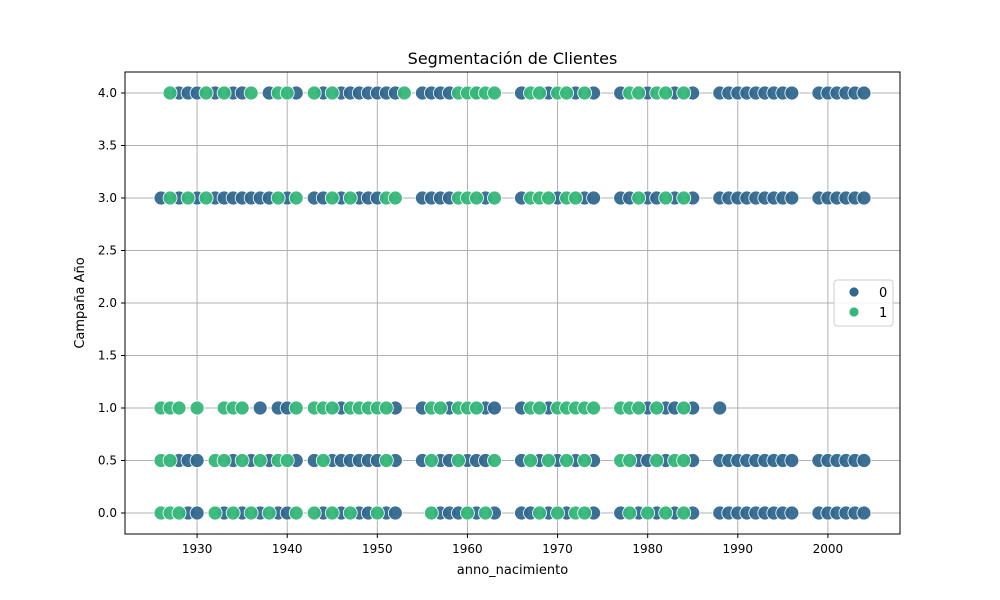 Image resolution: width=1000 pixels, height=600 pixels. I want to click on legend-label-1: 1, so click(883, 313).